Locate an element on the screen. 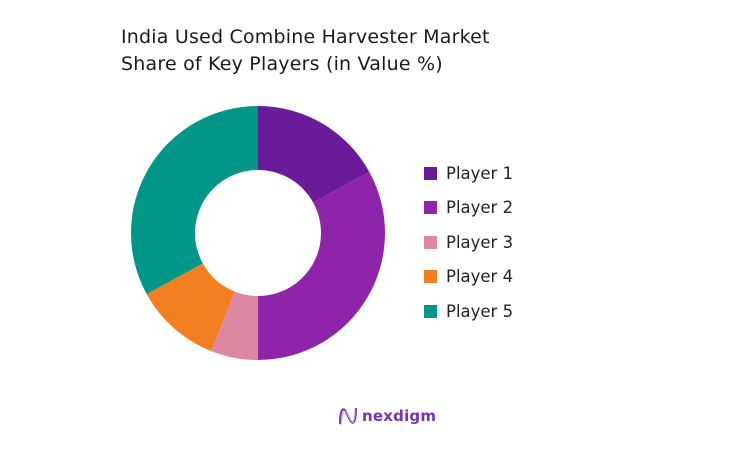  logo-text: nexdigm is located at coordinates (399, 416).